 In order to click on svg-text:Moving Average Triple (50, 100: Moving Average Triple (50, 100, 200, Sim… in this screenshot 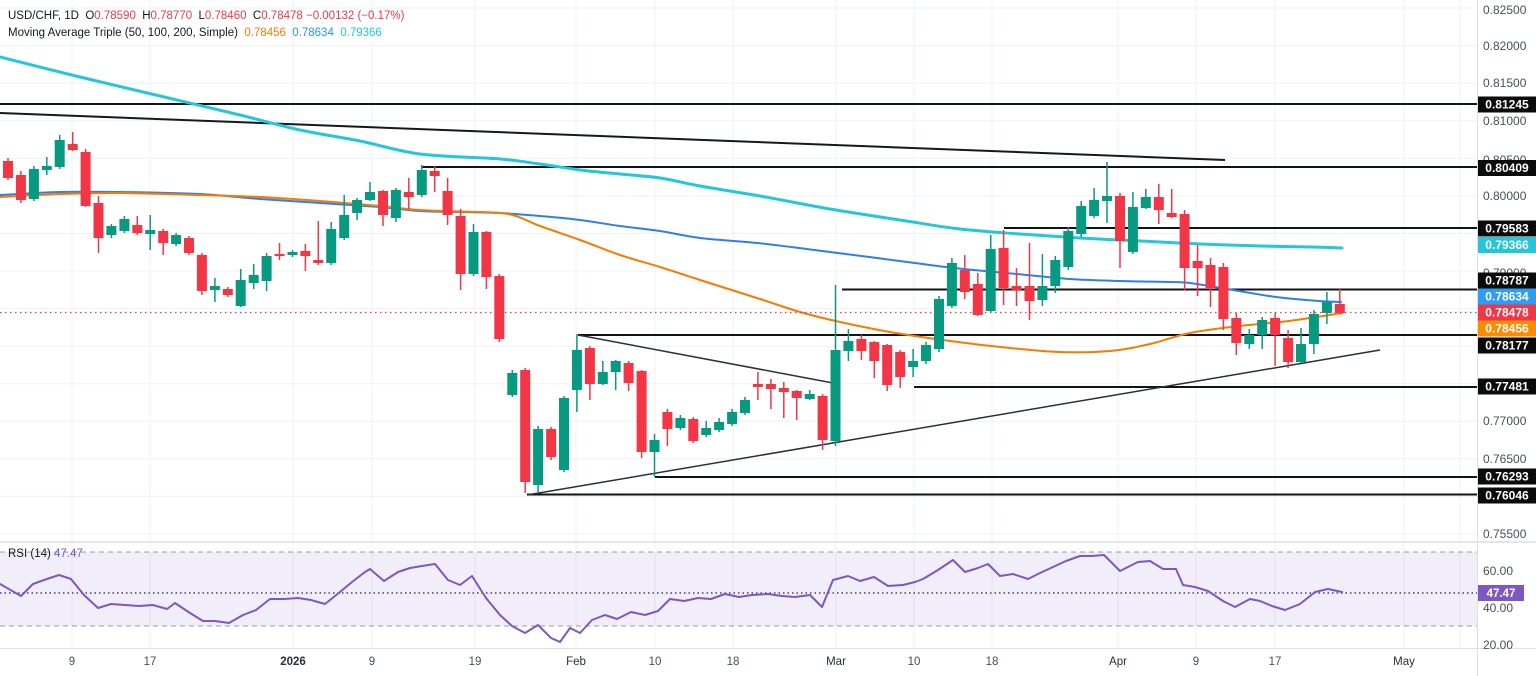, I will do `click(195, 33)`.